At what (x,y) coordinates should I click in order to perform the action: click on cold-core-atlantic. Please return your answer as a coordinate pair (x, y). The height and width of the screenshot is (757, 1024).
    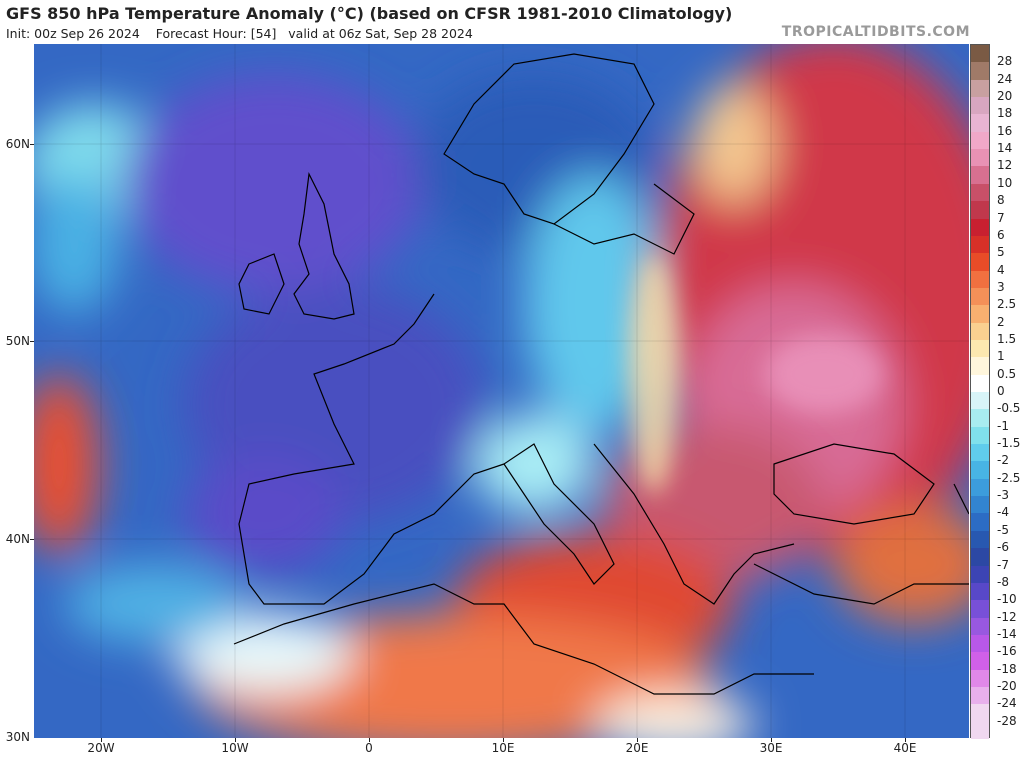
    Looking at the image, I should click on (274, 184).